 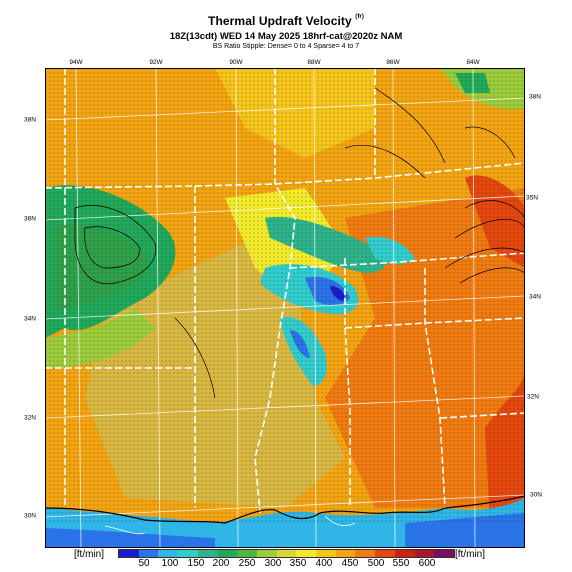 I want to click on run-label: 18hrf-cat@2020z NAM, so click(x=352, y=36).